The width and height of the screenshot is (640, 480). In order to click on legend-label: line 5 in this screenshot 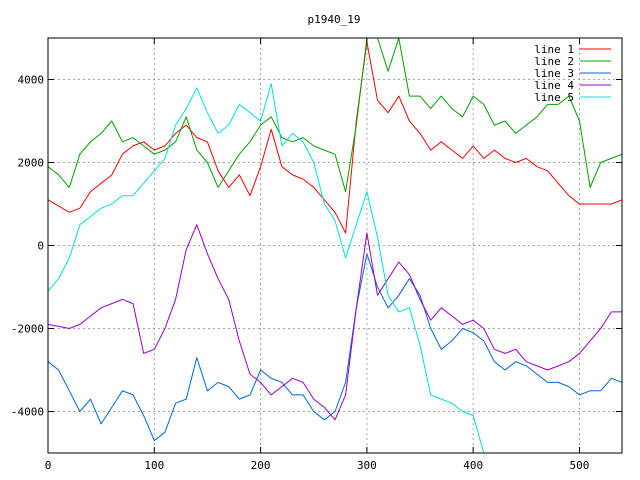, I will do `click(554, 97)`.